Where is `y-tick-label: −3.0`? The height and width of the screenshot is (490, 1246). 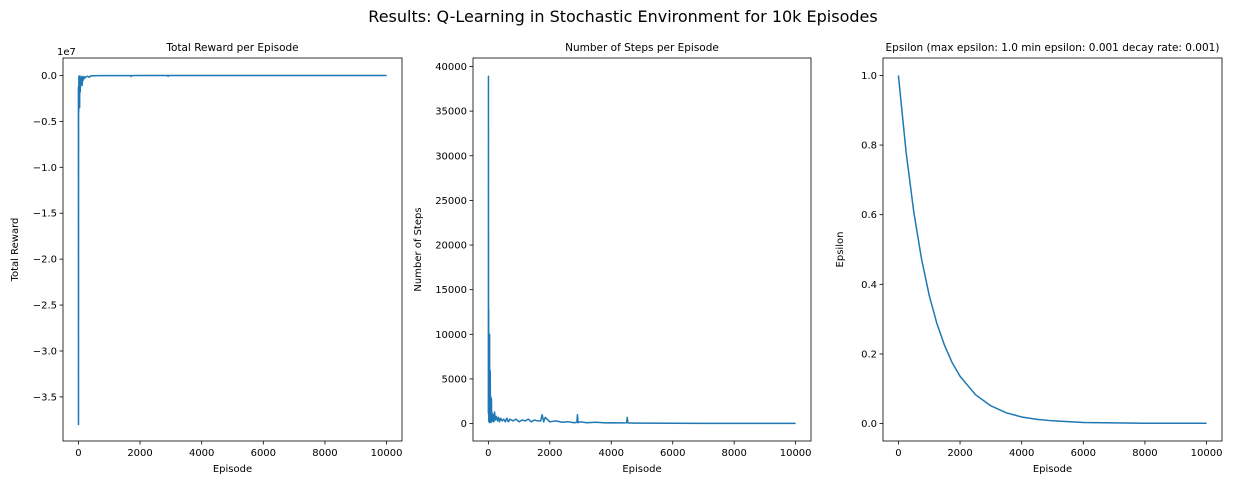 y-tick-label: −3.0 is located at coordinates (45, 351).